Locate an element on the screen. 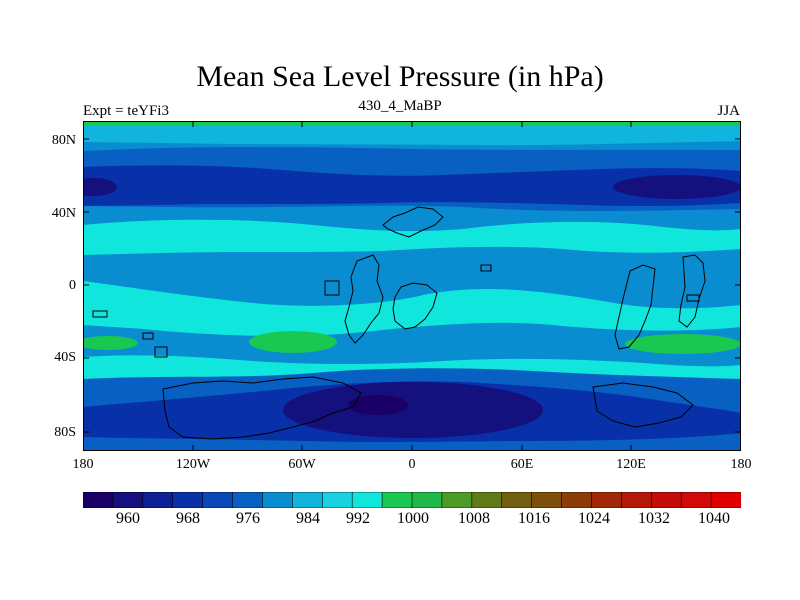  colorbar-label-992: 992 is located at coordinates (358, 518).